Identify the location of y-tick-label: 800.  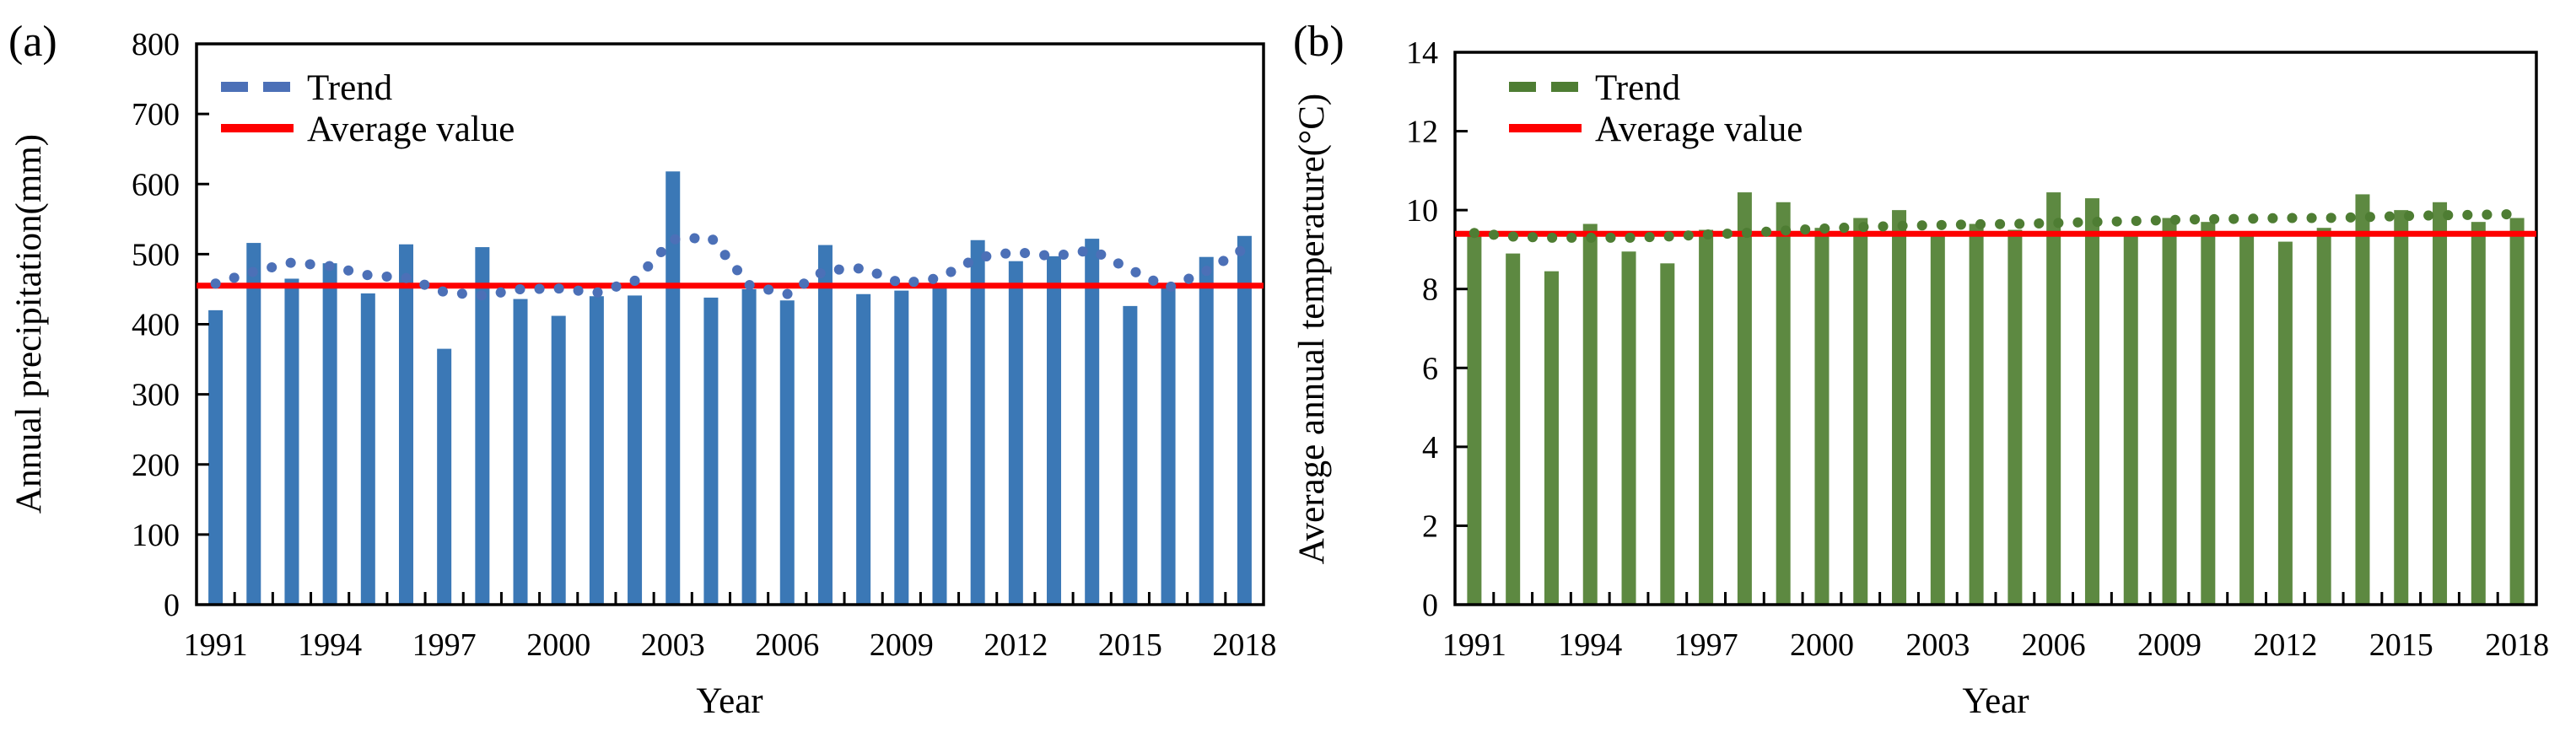
(156, 44).